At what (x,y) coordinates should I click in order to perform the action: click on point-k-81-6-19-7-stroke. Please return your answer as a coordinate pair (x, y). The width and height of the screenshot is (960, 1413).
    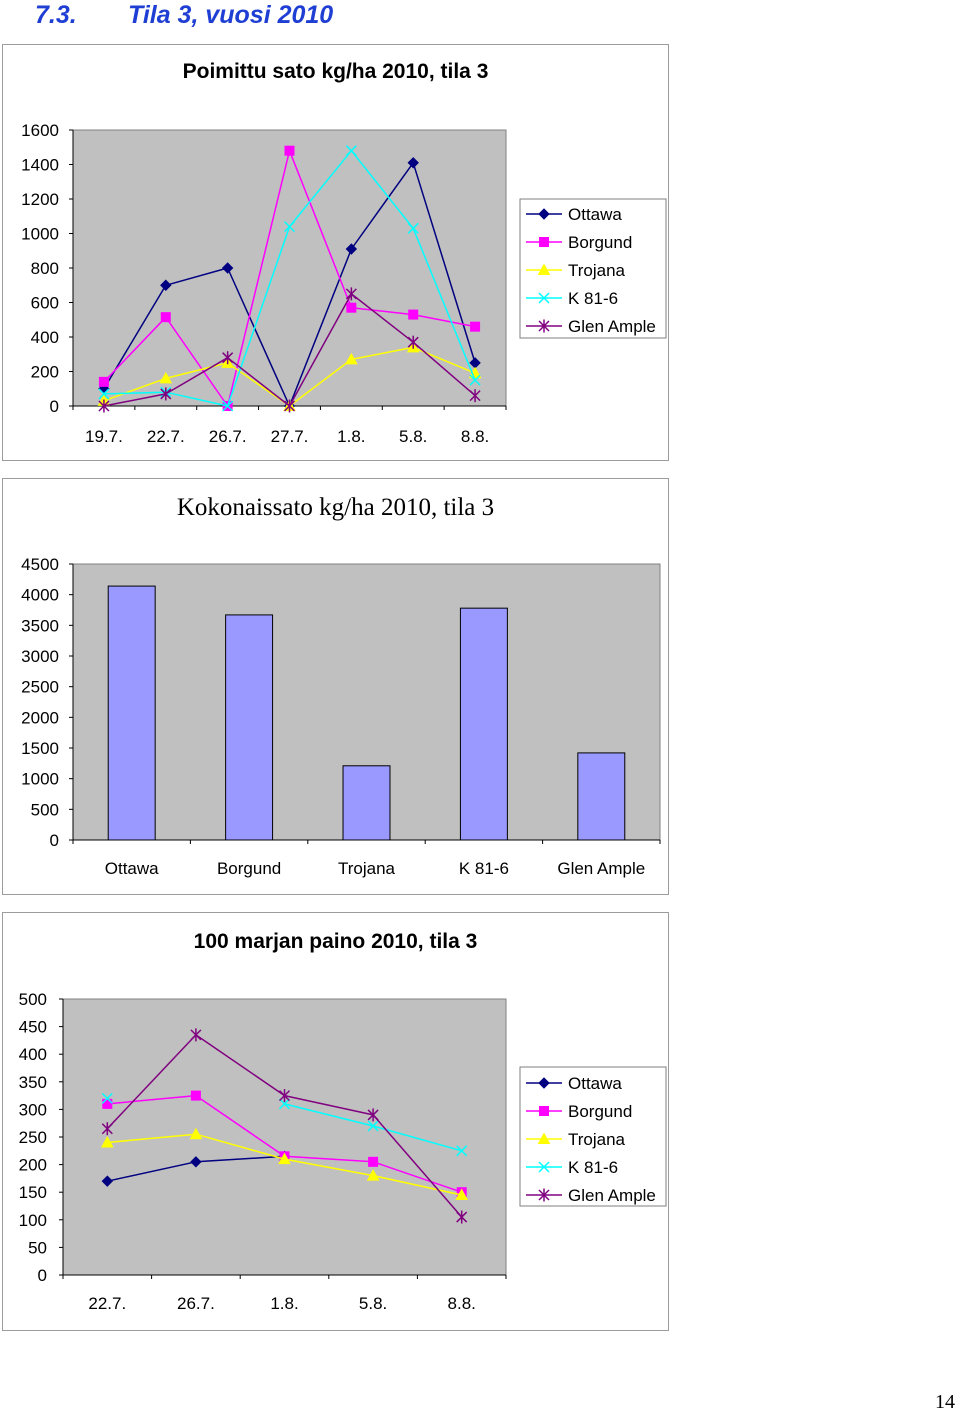
    Looking at the image, I should click on (104, 394).